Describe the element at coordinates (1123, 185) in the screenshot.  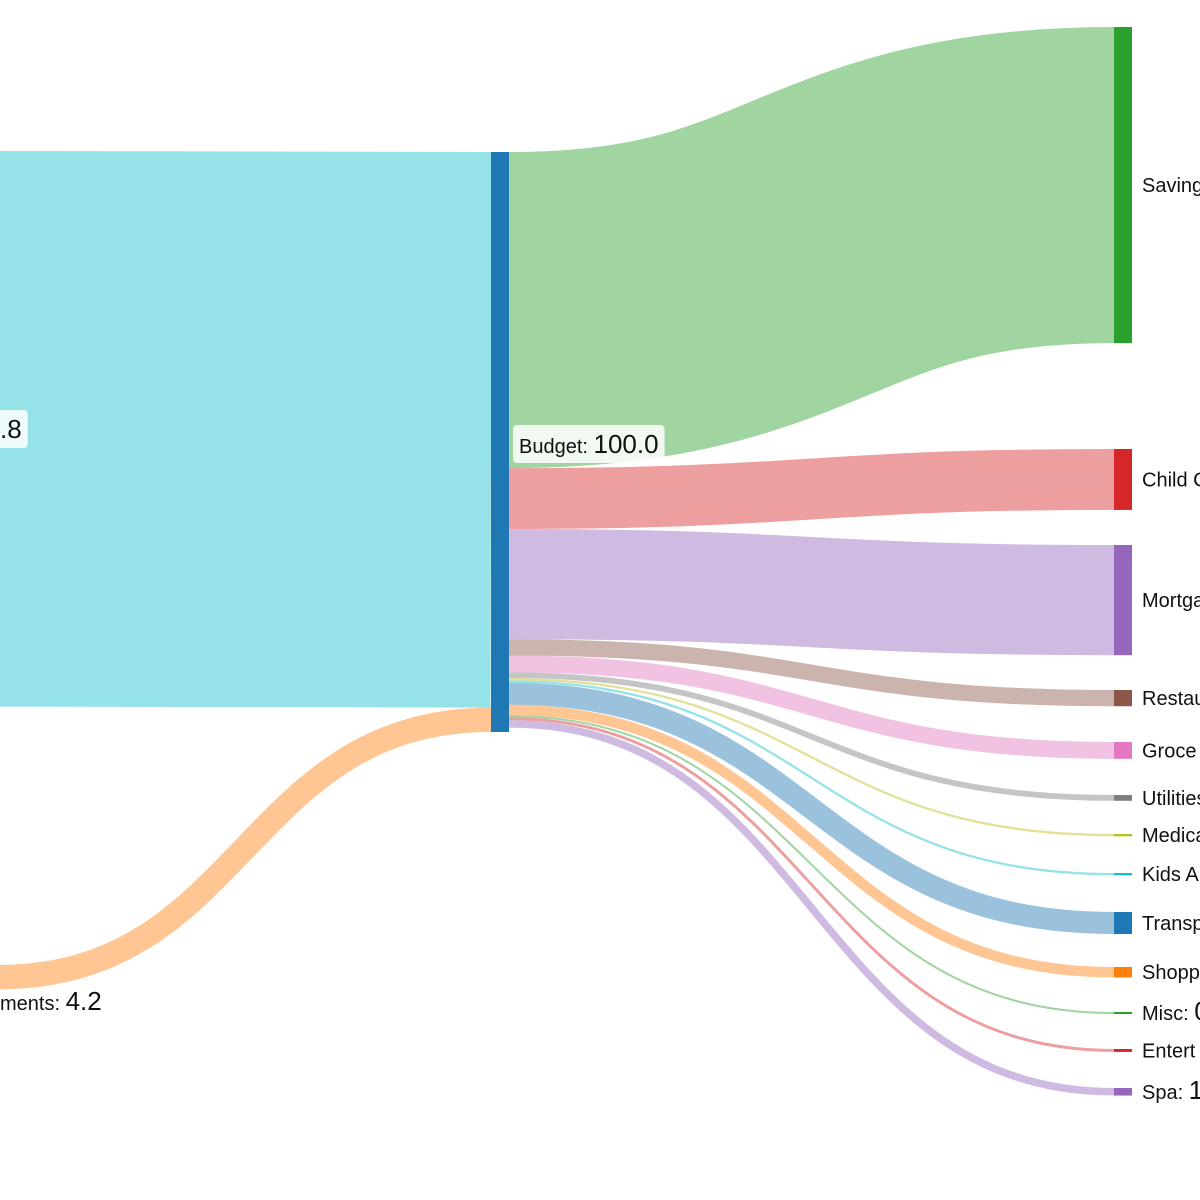
I see `node-savings` at that location.